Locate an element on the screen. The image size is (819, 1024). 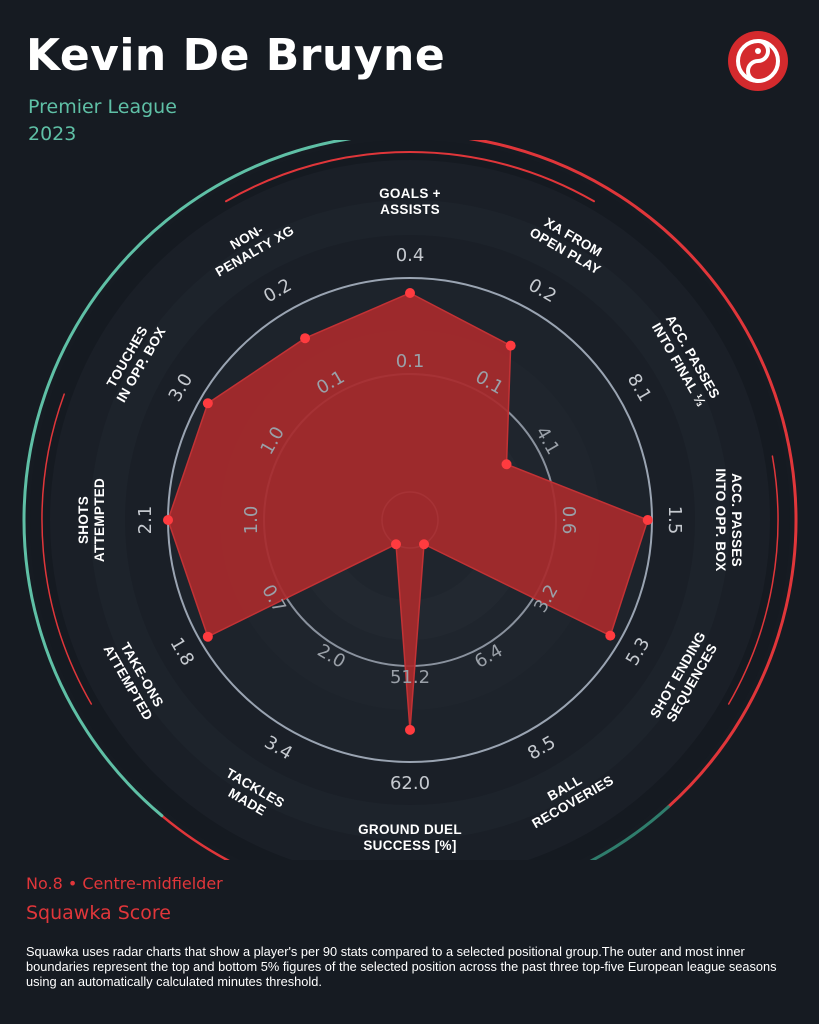
tick-label-outer-0: 0.4 is located at coordinates (410, 255).